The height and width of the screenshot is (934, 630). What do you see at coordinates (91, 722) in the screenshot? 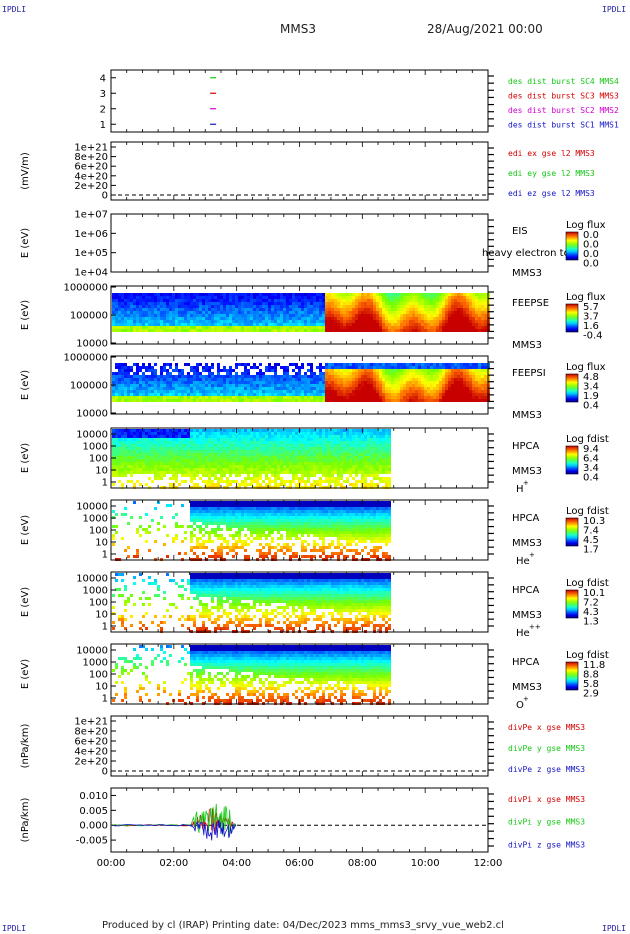
I see `y-tick-label-divpe-0: 1e+21` at bounding box center [91, 722].